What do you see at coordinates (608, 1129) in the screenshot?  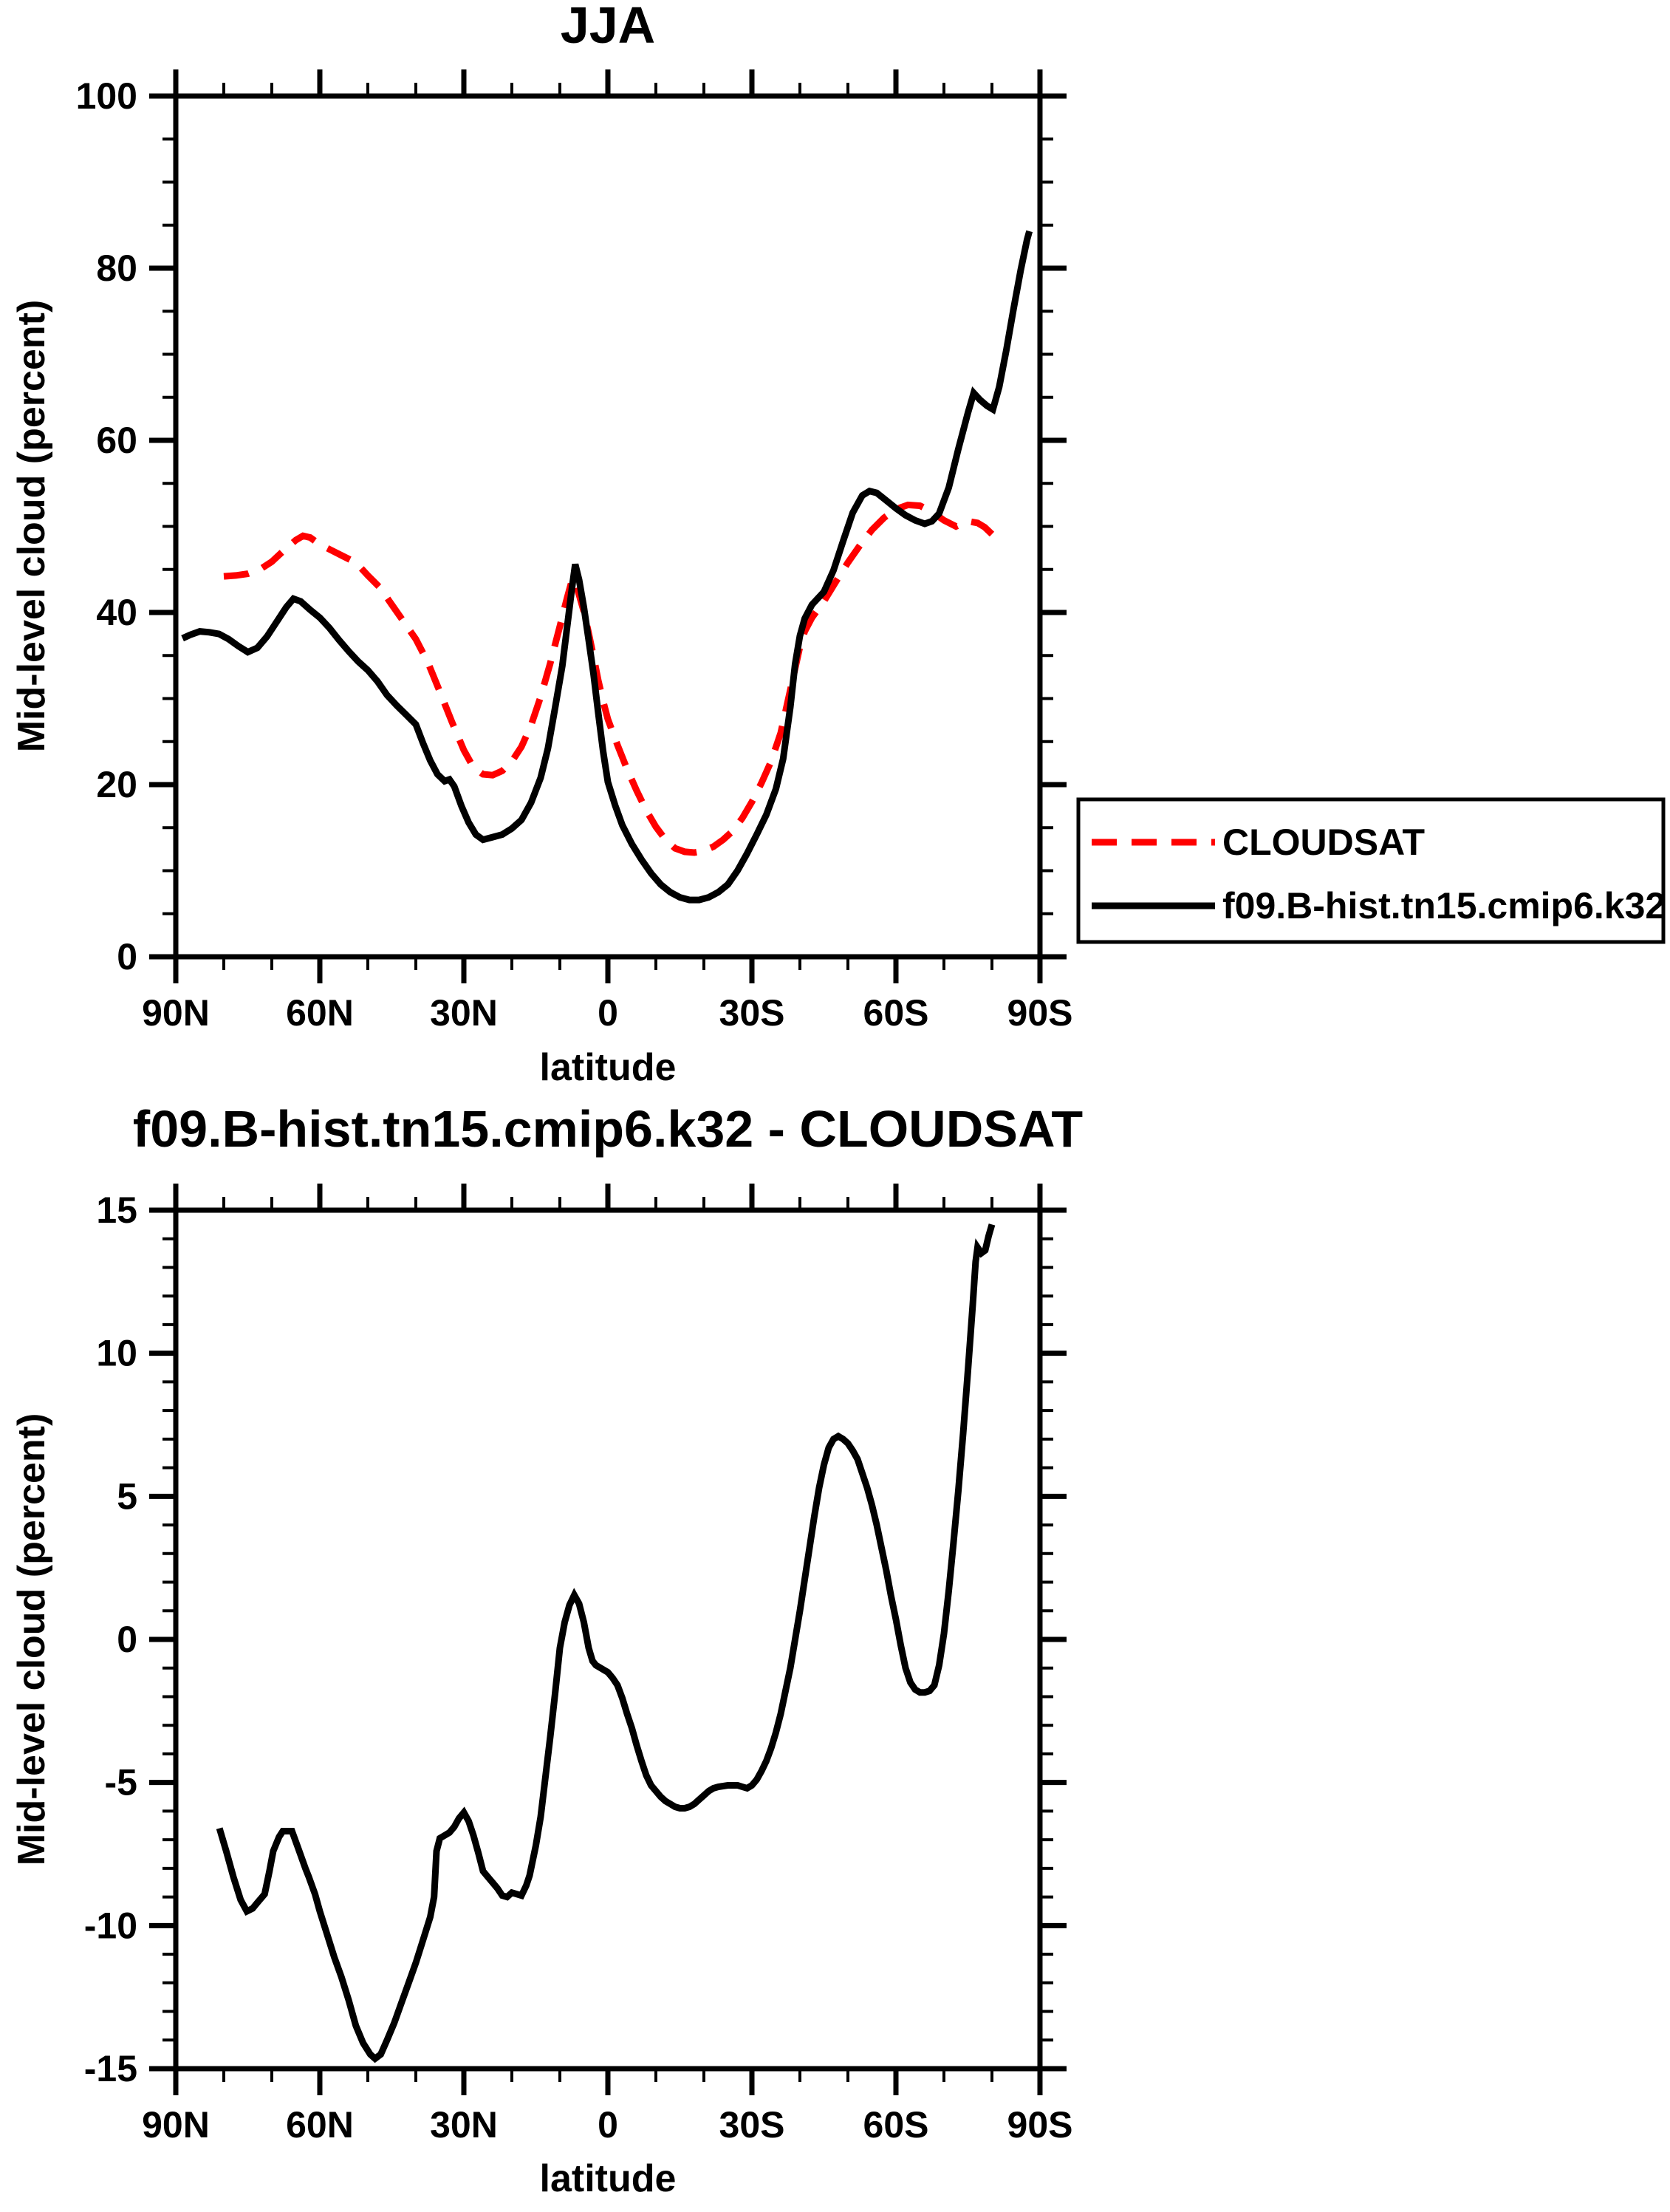 I see `bottom-chart-title: f09.B-hist.tn15.cmip6.k32 - CLOUDSAT` at bounding box center [608, 1129].